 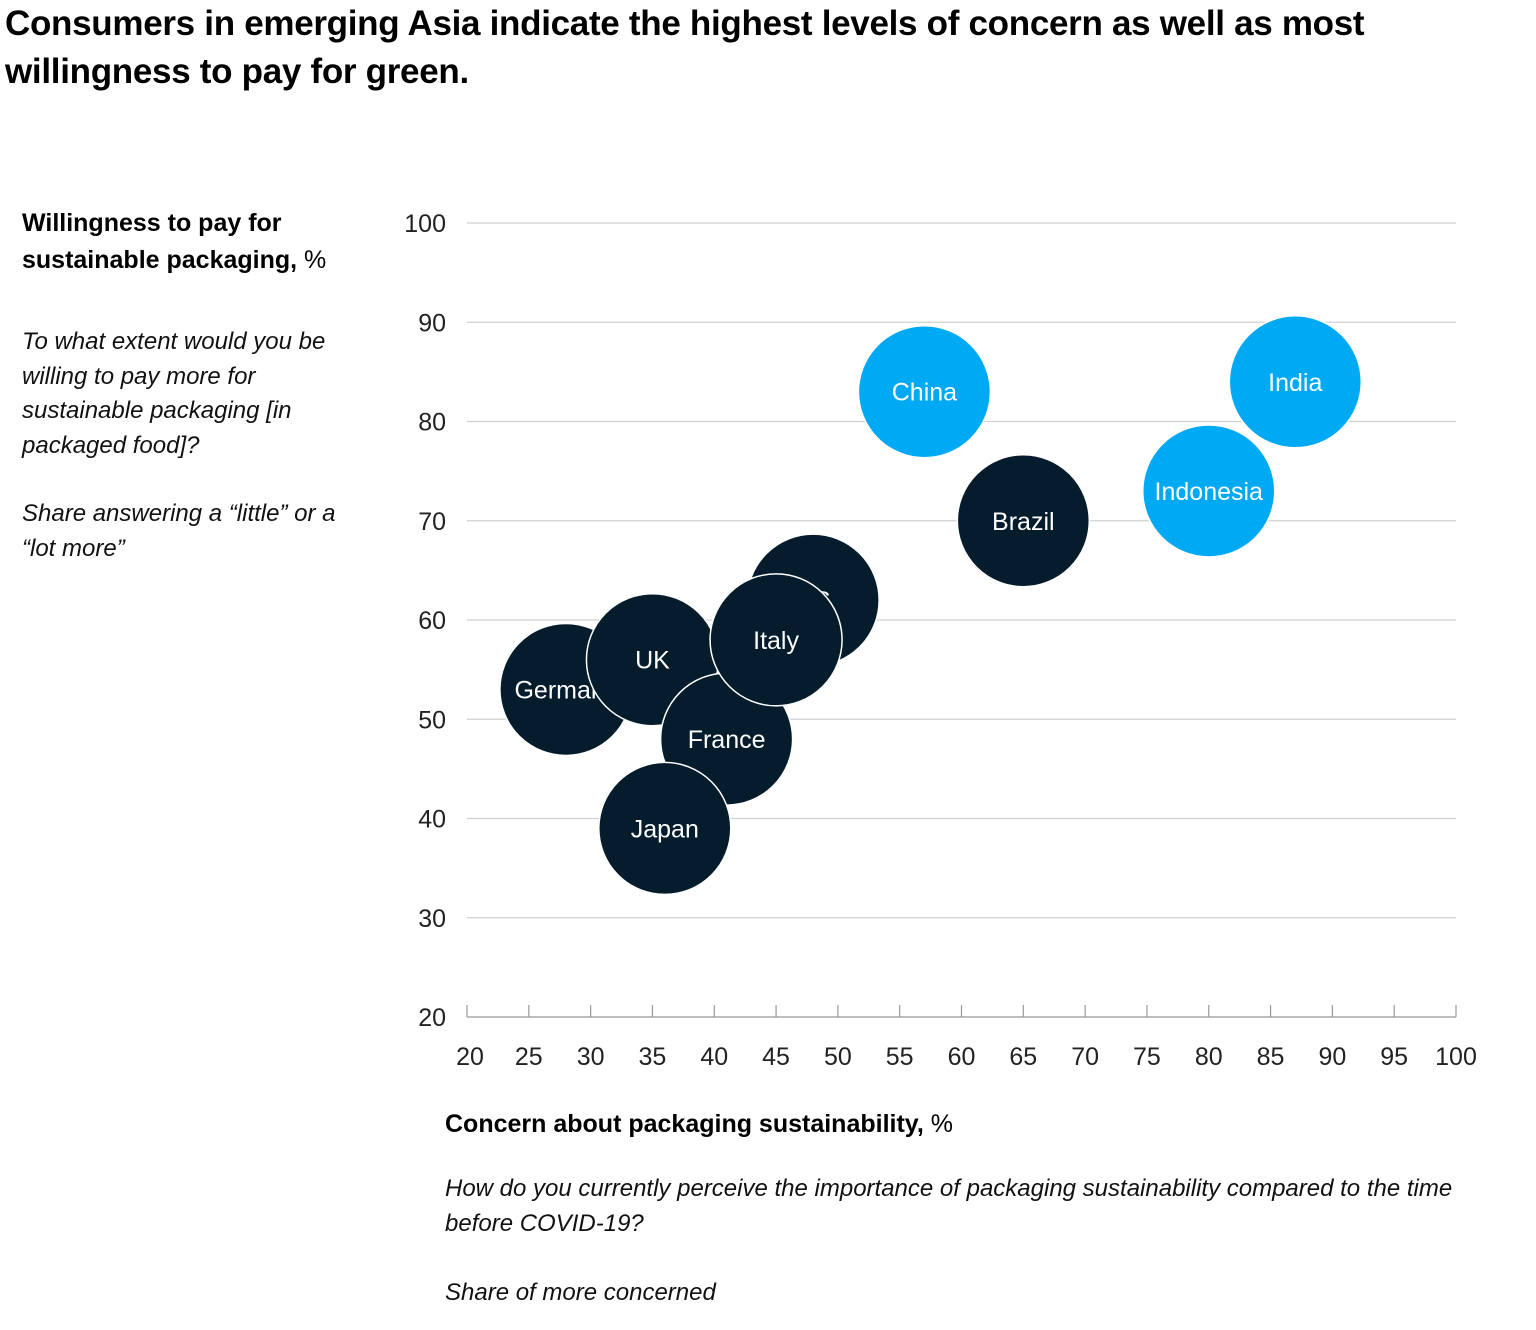 What do you see at coordinates (714, 1057) in the screenshot?
I see `x-tick-label-40: 40` at bounding box center [714, 1057].